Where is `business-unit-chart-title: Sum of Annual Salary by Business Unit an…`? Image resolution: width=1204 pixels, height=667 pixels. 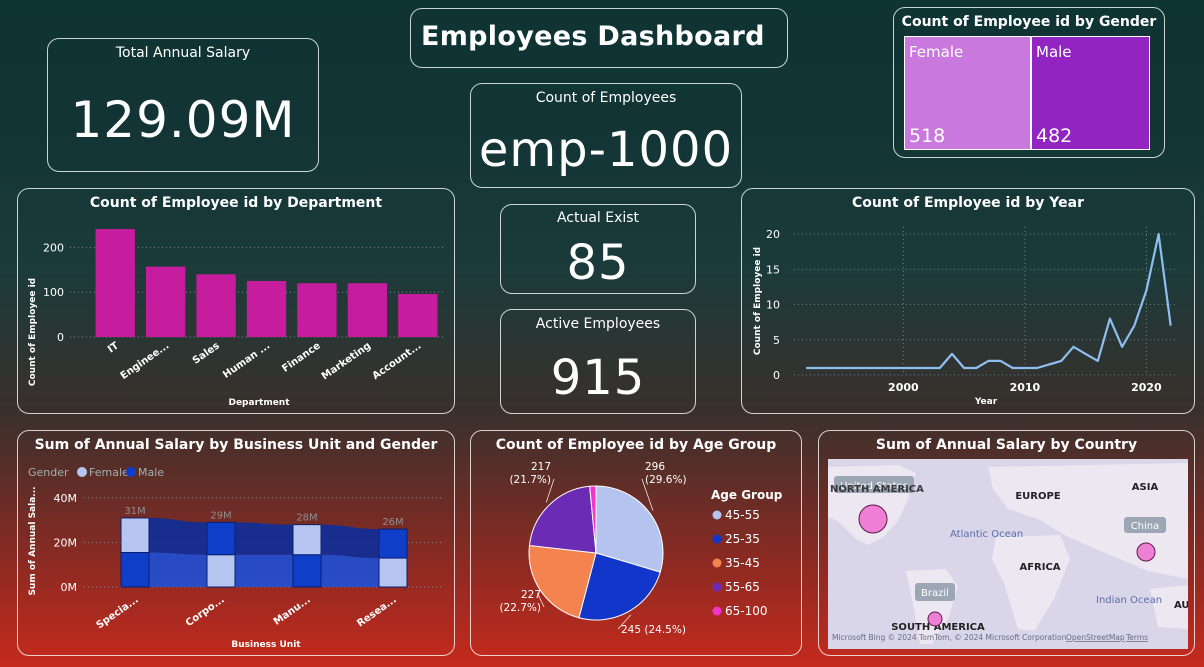
business-unit-chart-title: Sum of Annual Salary by Business Unit an… is located at coordinates (236, 445).